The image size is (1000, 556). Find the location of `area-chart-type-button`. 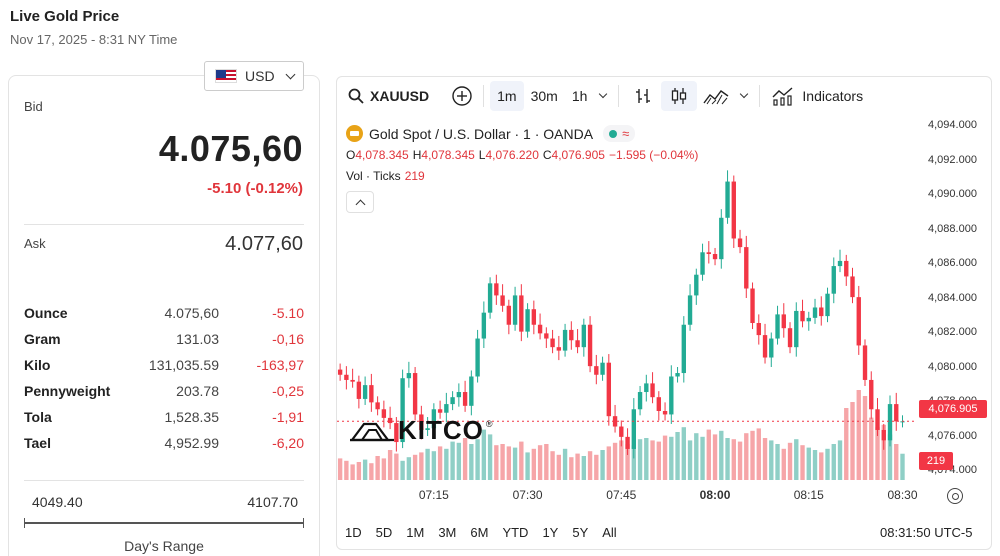

area-chart-type-button is located at coordinates (716, 96).